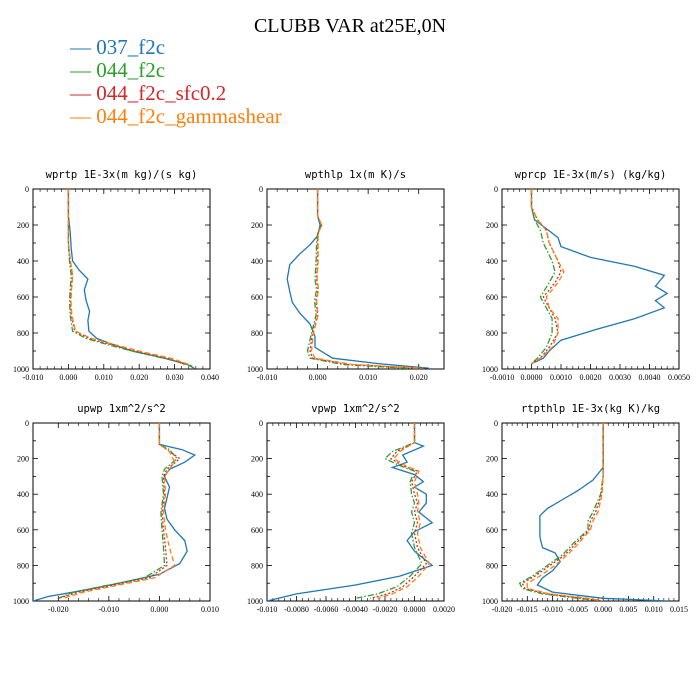 The width and height of the screenshot is (700, 700). What do you see at coordinates (385, 609) in the screenshot?
I see `x-tick-label: -0.0020` at bounding box center [385, 609].